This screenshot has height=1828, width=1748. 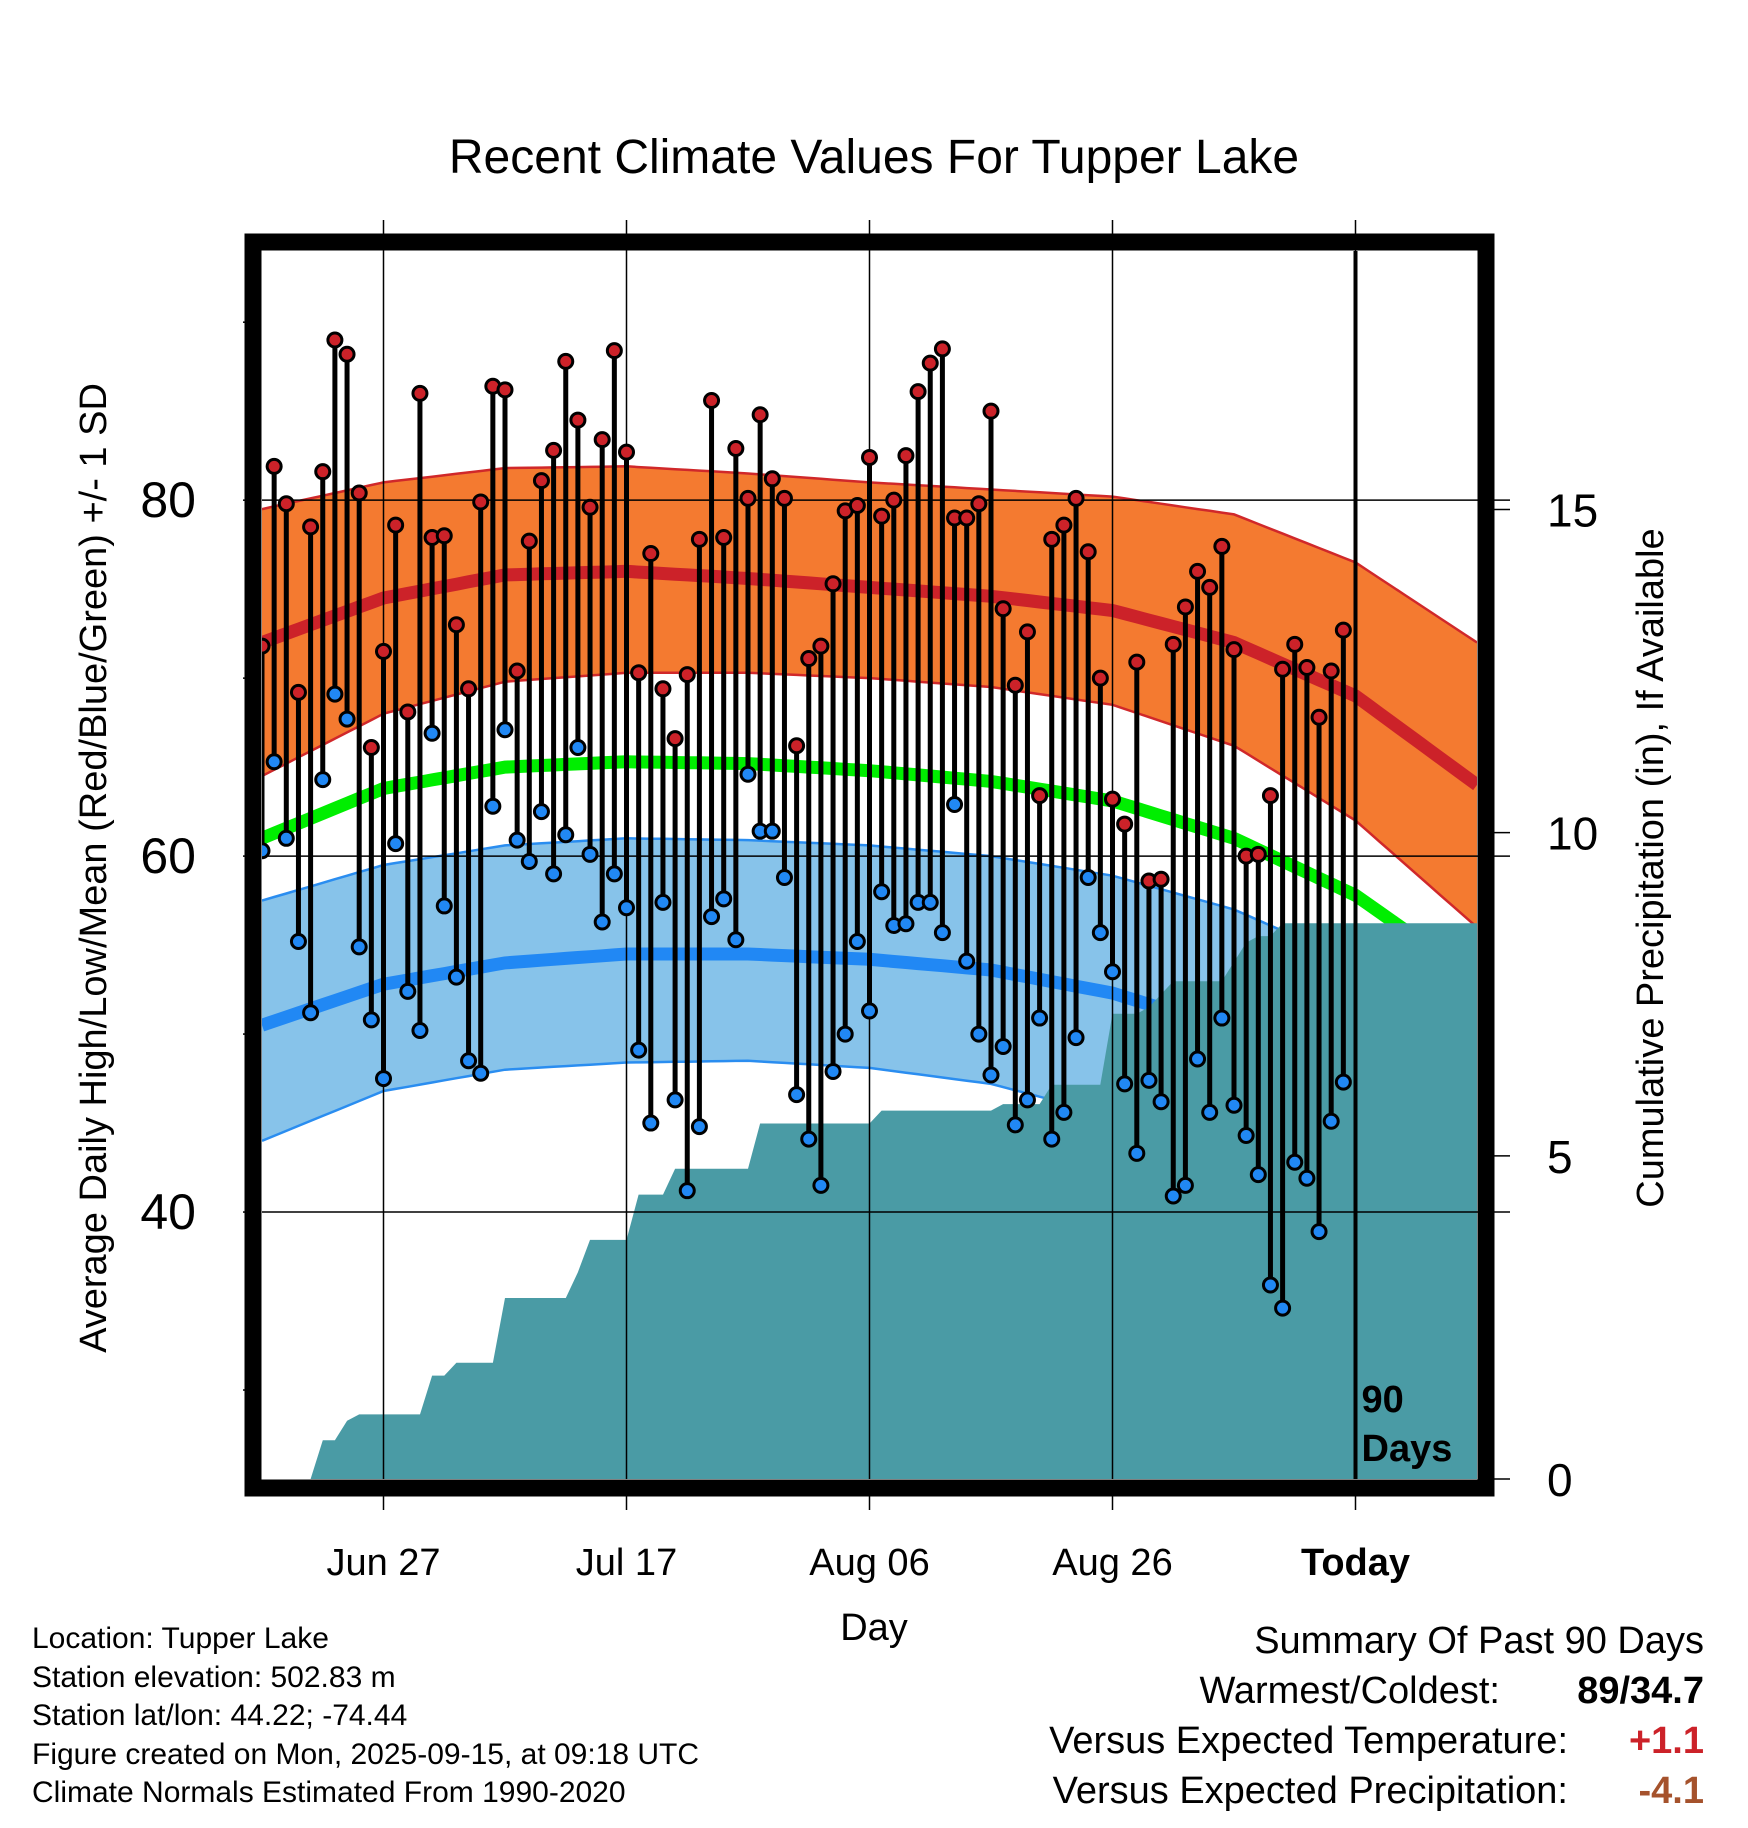 What do you see at coordinates (1671, 1791) in the screenshot?
I see `summary-precip-value: -4.1` at bounding box center [1671, 1791].